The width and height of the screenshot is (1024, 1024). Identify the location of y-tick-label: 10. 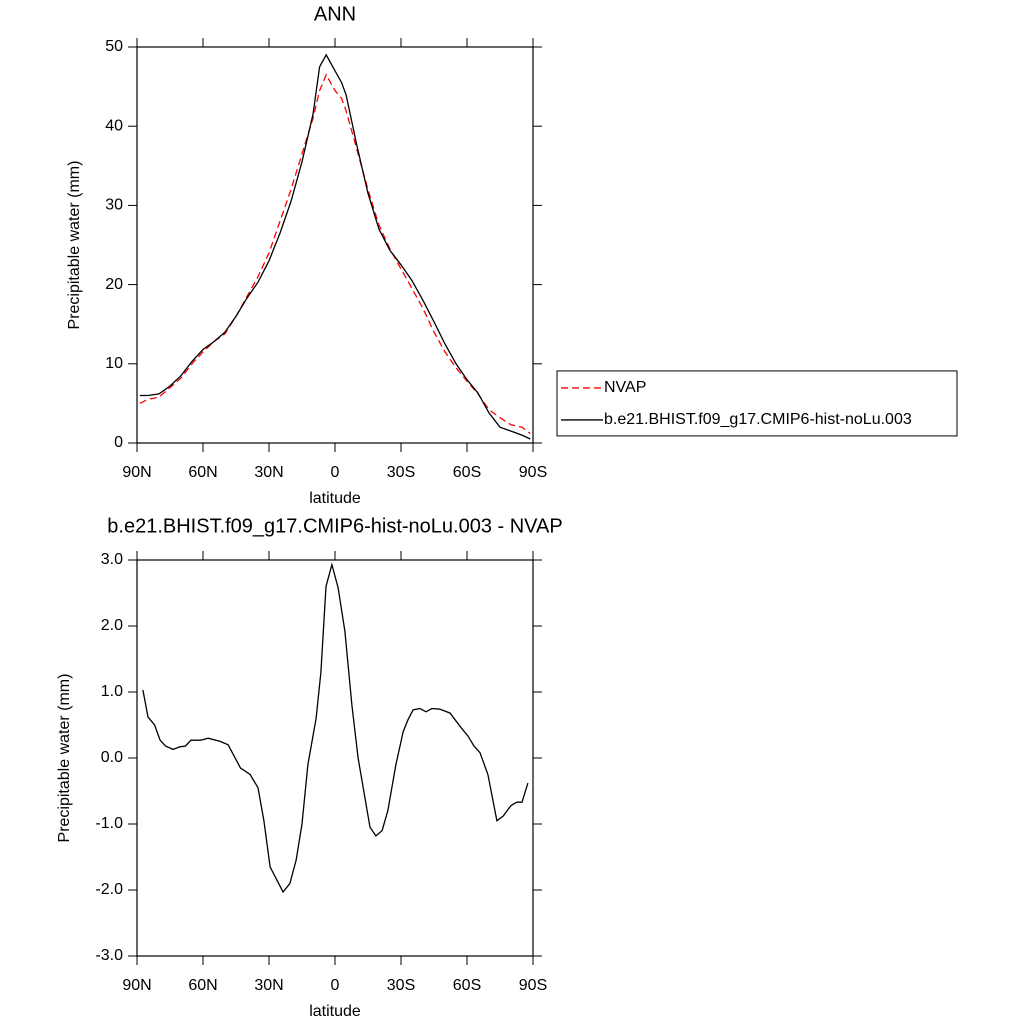
(114, 363).